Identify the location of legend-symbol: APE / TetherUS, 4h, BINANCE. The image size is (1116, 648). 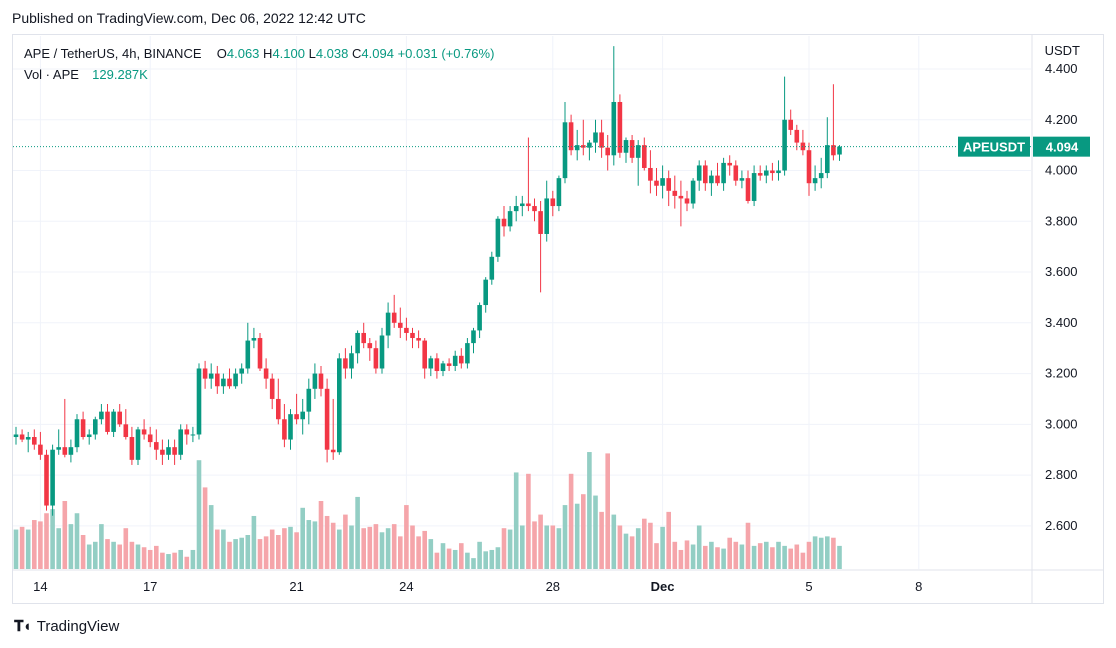
(113, 53).